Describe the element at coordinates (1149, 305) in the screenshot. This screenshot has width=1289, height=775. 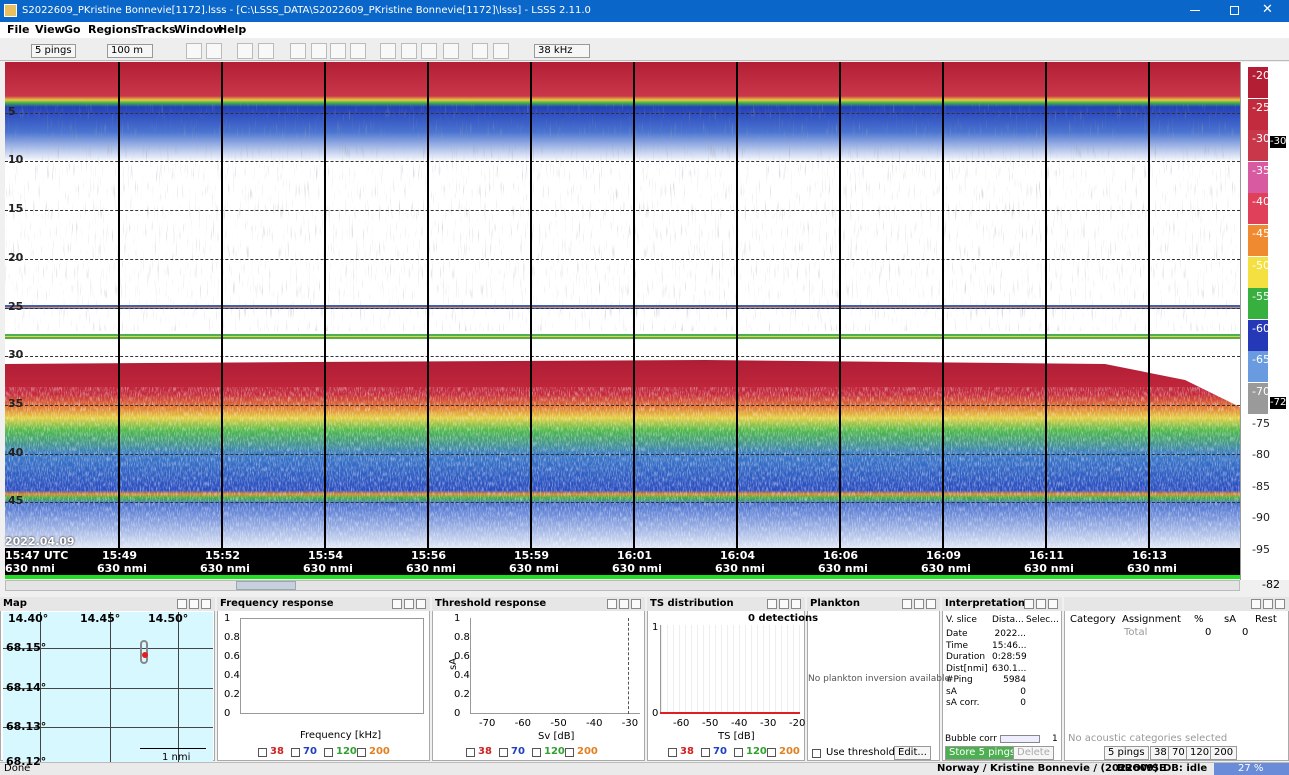
I see `time-marker-line` at that location.